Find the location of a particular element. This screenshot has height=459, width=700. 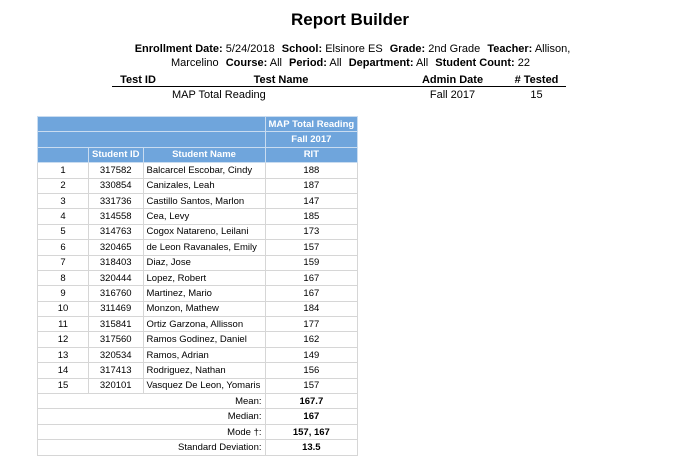

cell: 2 is located at coordinates (63, 185).